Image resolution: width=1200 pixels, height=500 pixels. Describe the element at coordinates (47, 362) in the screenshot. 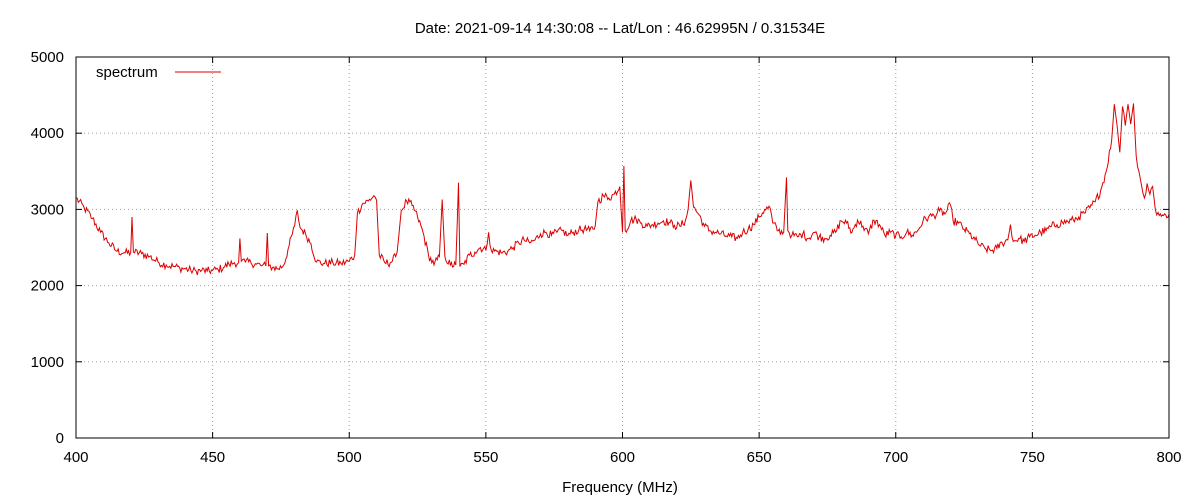

I see `y-tick-label: 1000` at that location.